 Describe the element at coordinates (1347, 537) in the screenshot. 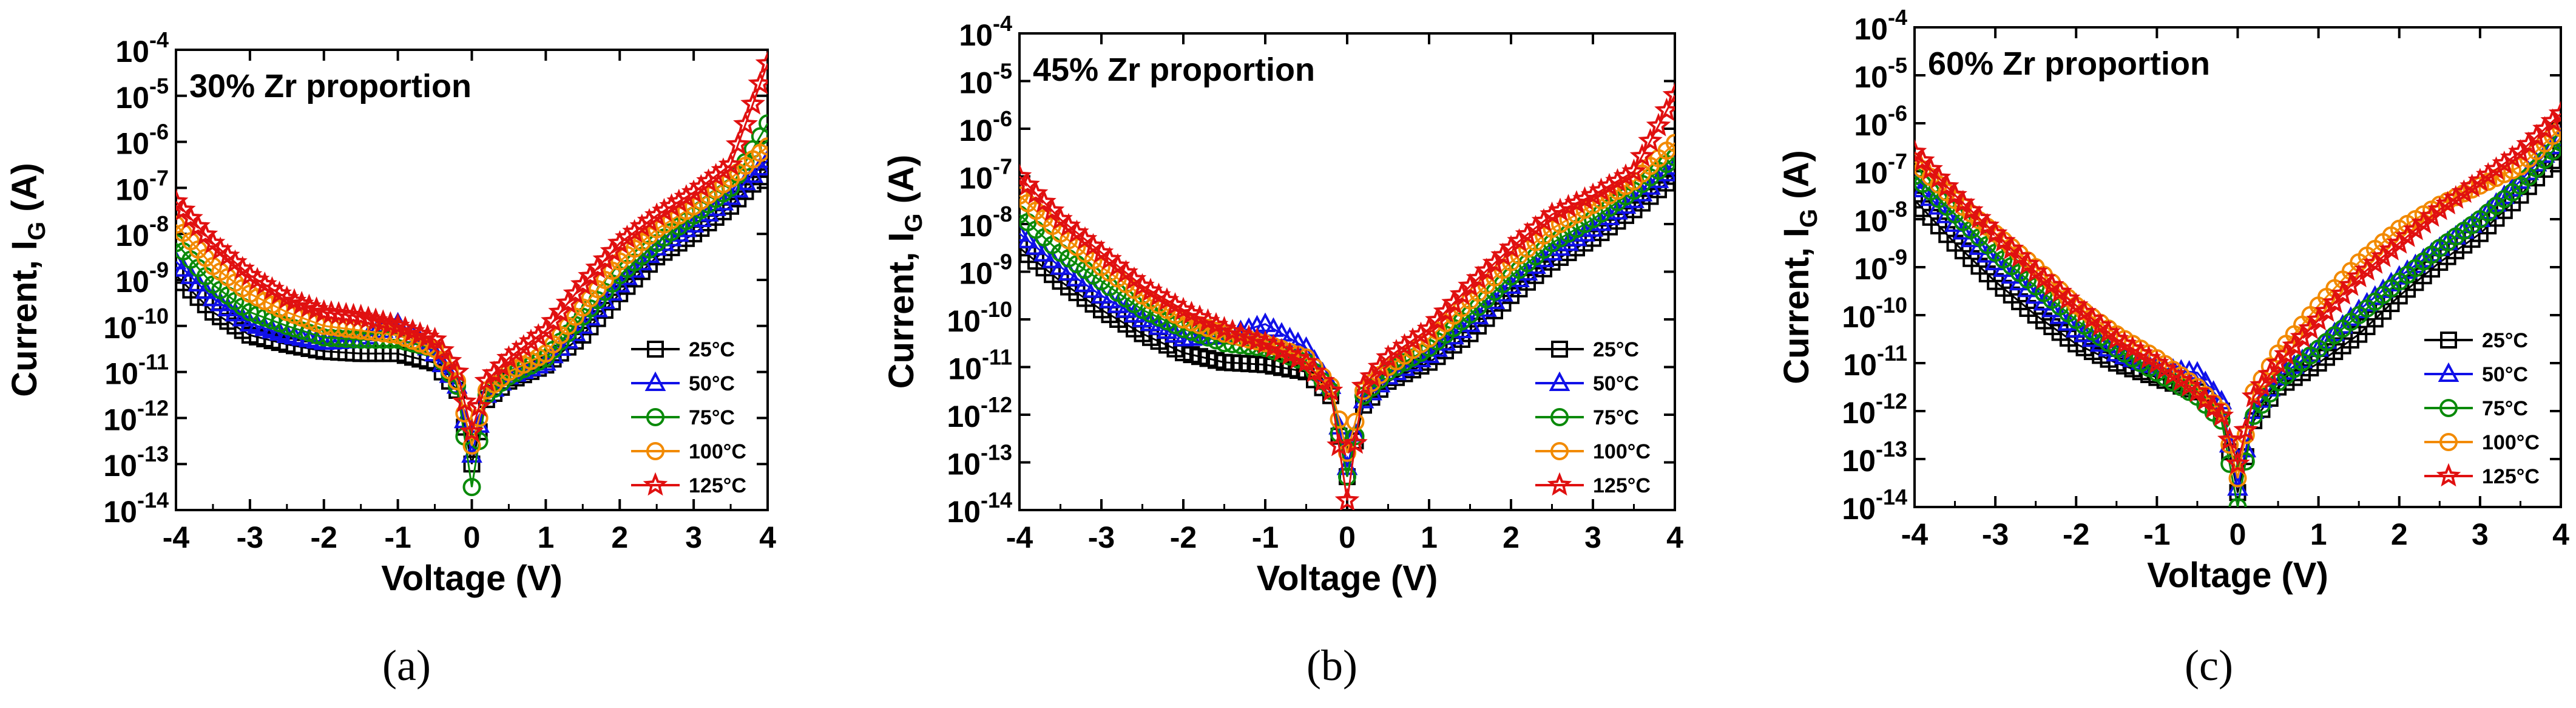

I see `x-tick-label: 0` at that location.